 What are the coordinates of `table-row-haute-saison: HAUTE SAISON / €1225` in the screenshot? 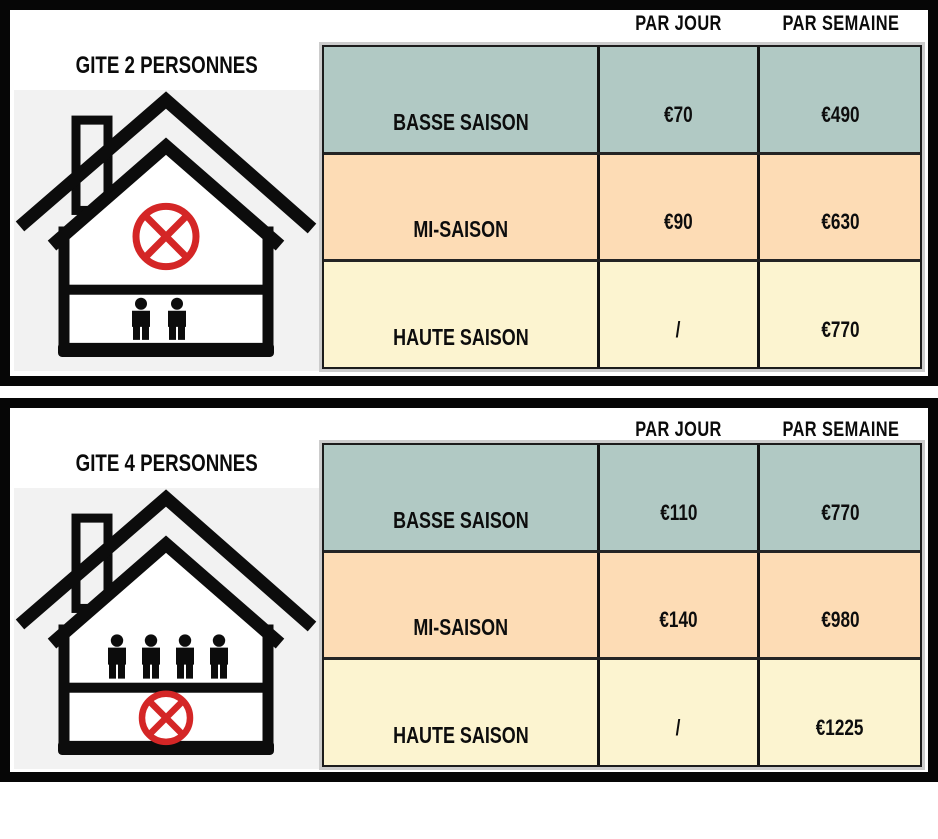 It's located at (622, 713).